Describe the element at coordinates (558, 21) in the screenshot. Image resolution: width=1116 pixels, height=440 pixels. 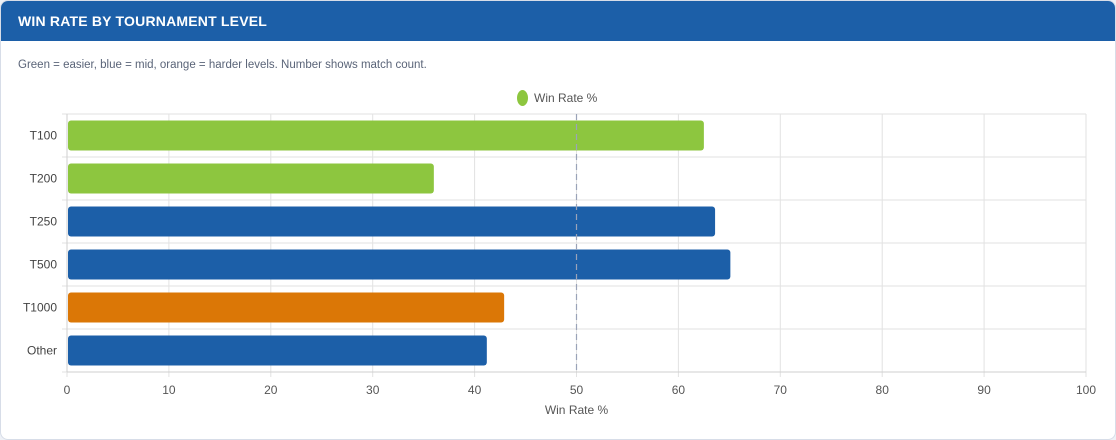
I see `card-title: WIN RATE BY TOURNAMENT LEVEL` at that location.